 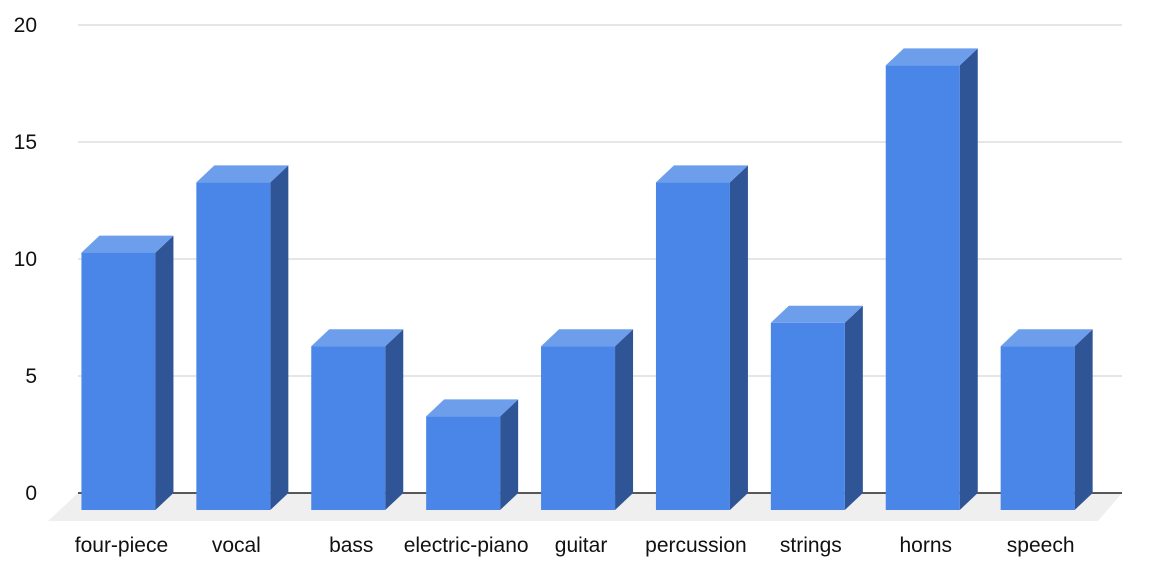 I want to click on x-tick-label: electric-piano, so click(x=466, y=545).